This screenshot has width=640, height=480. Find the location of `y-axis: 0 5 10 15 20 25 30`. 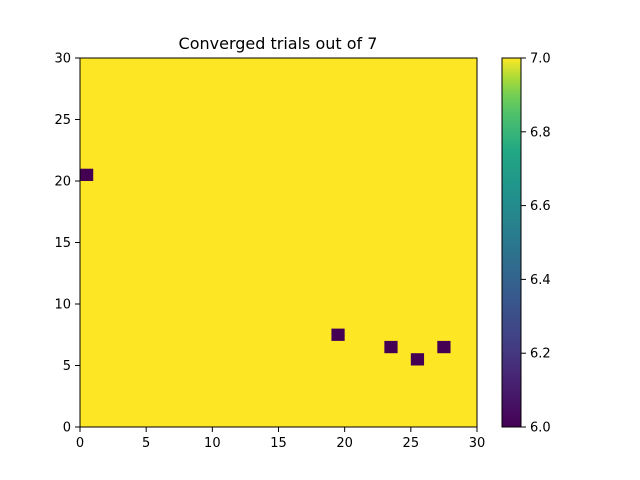

y-axis: 0 5 10 15 20 25 30 is located at coordinates (67, 244).